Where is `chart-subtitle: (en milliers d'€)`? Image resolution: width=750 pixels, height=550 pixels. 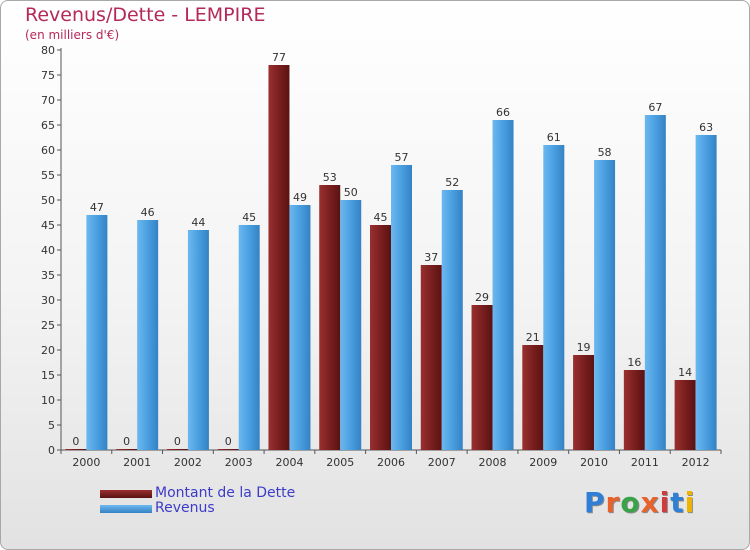
chart-subtitle: (en milliers d'€) is located at coordinates (72, 35).